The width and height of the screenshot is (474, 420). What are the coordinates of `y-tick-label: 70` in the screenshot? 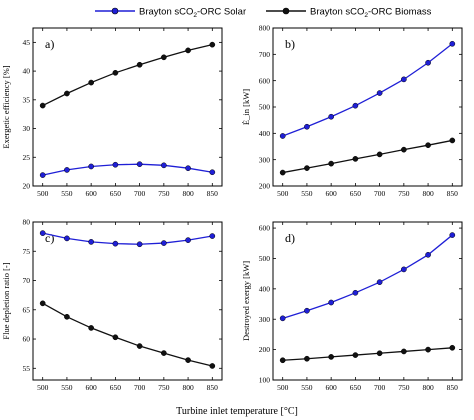 It's located at (27, 280).